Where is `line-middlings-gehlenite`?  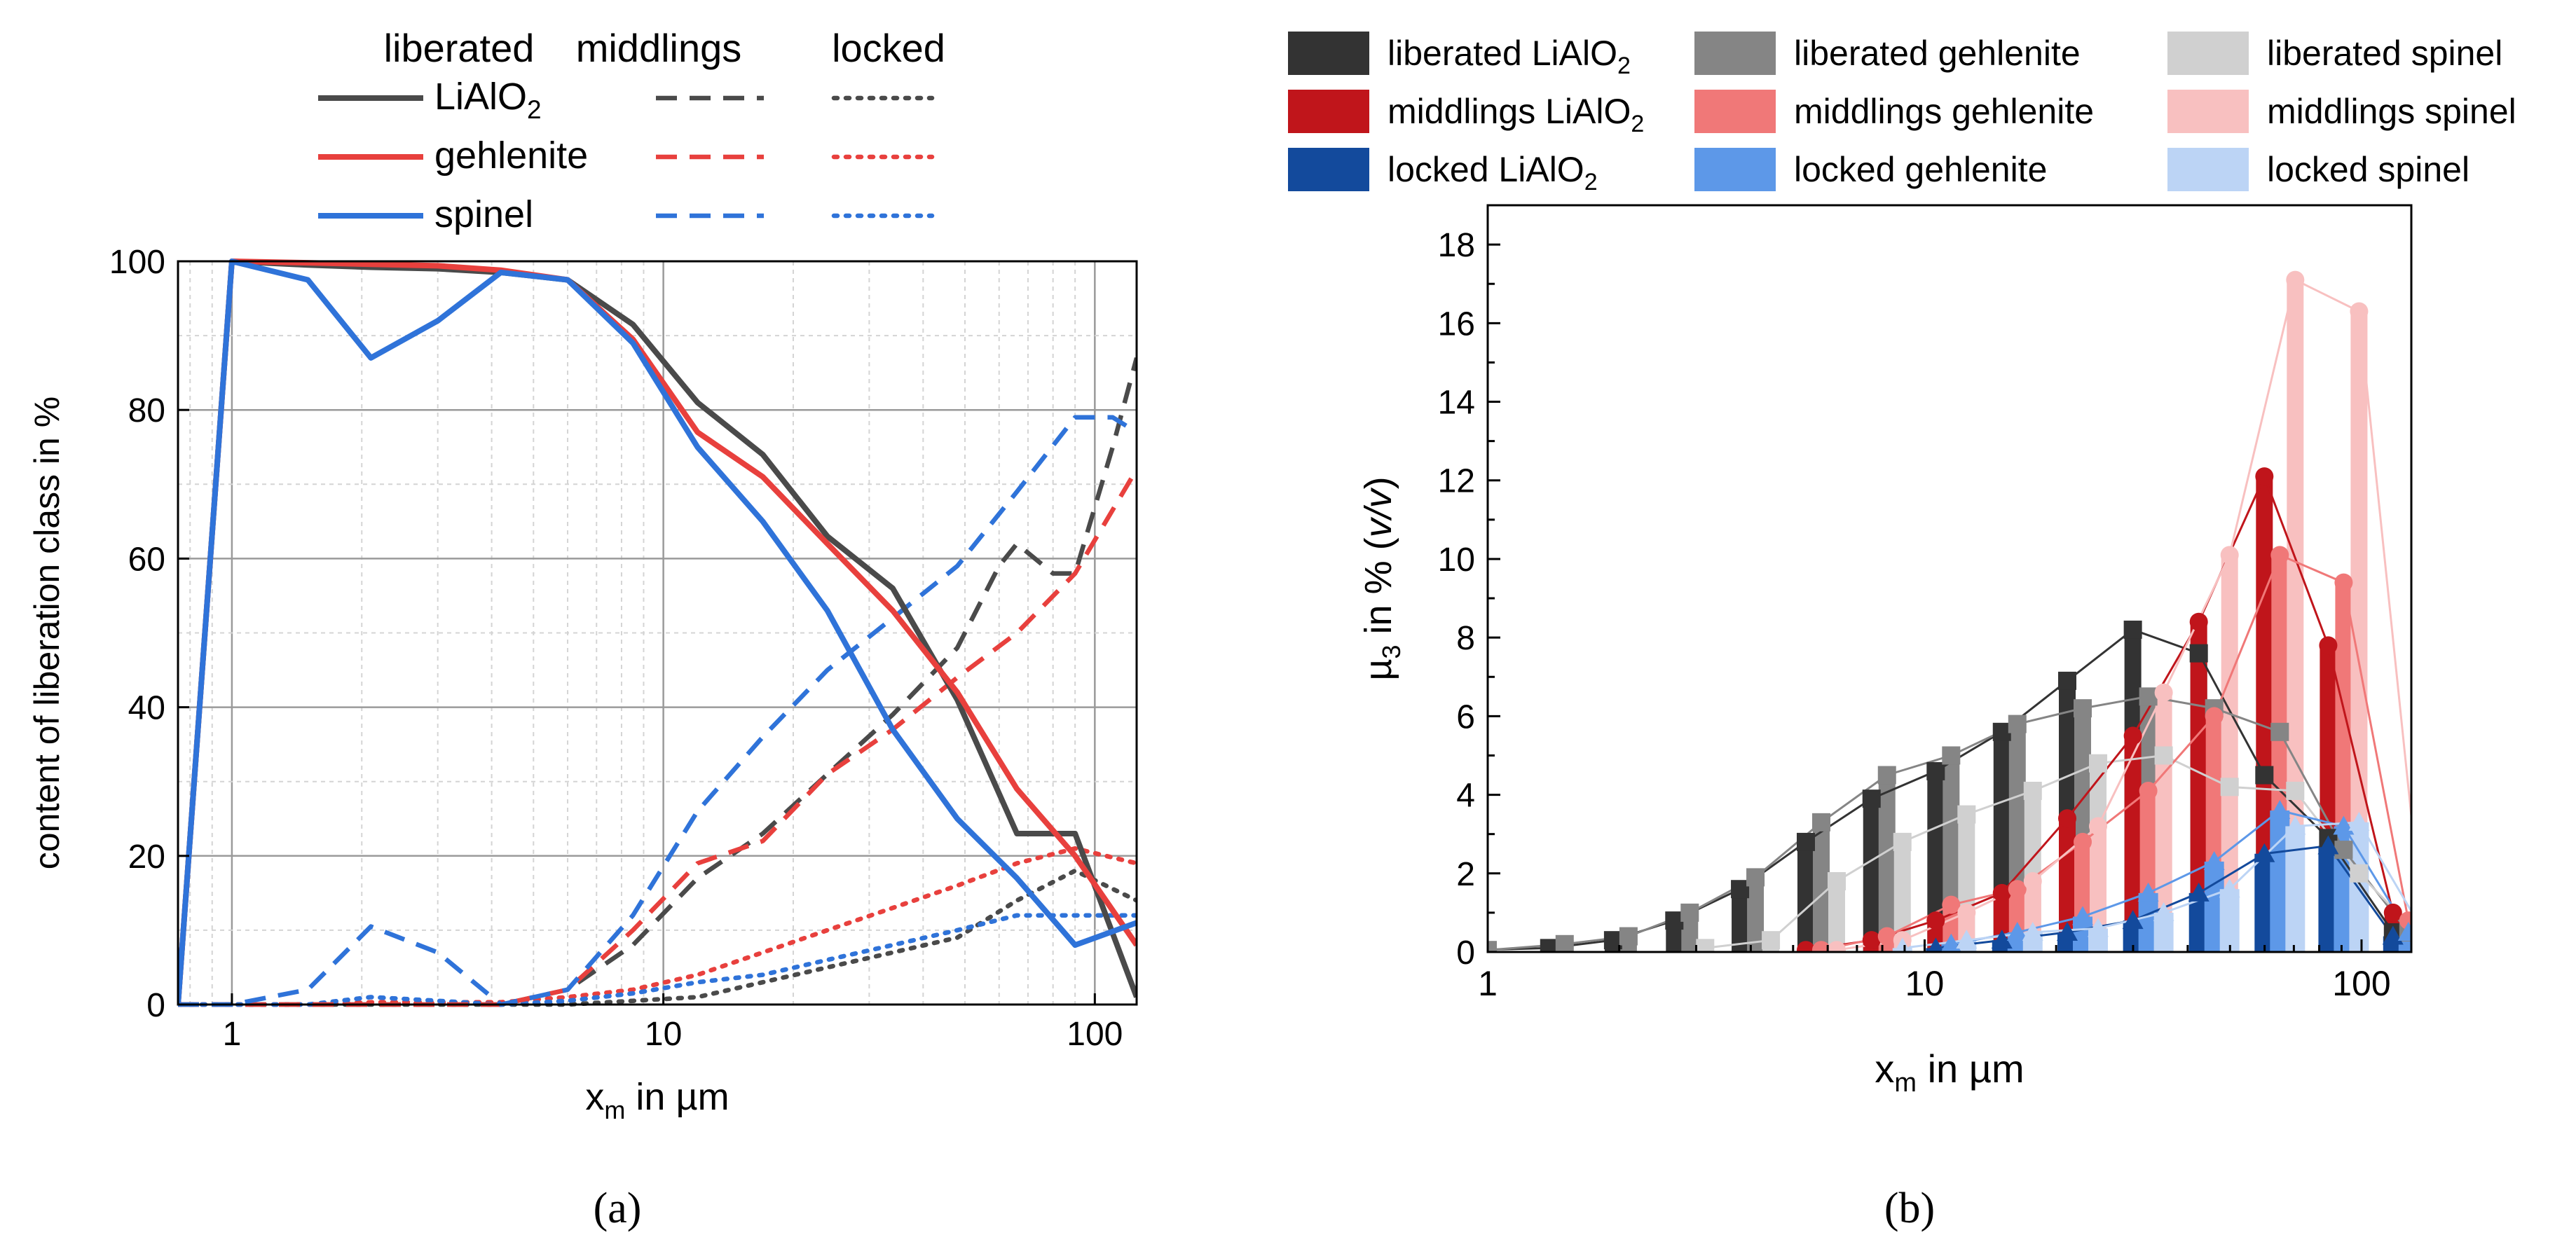 line-middlings-gehlenite is located at coordinates (2115, 752).